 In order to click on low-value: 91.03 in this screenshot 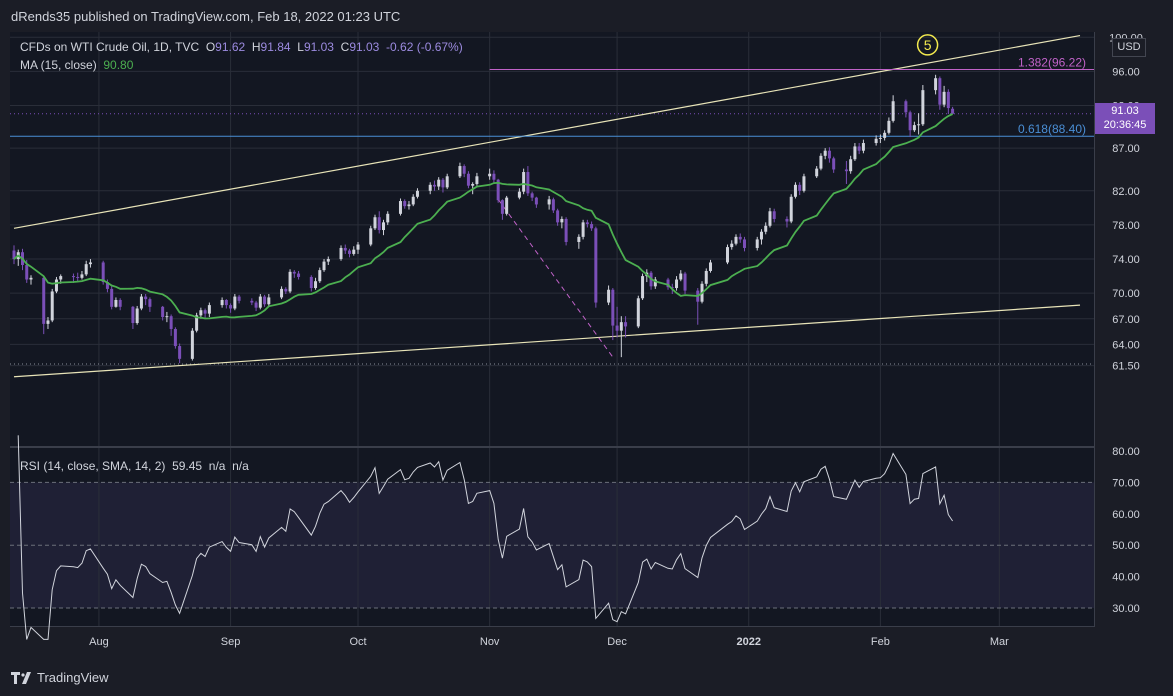, I will do `click(318, 47)`.